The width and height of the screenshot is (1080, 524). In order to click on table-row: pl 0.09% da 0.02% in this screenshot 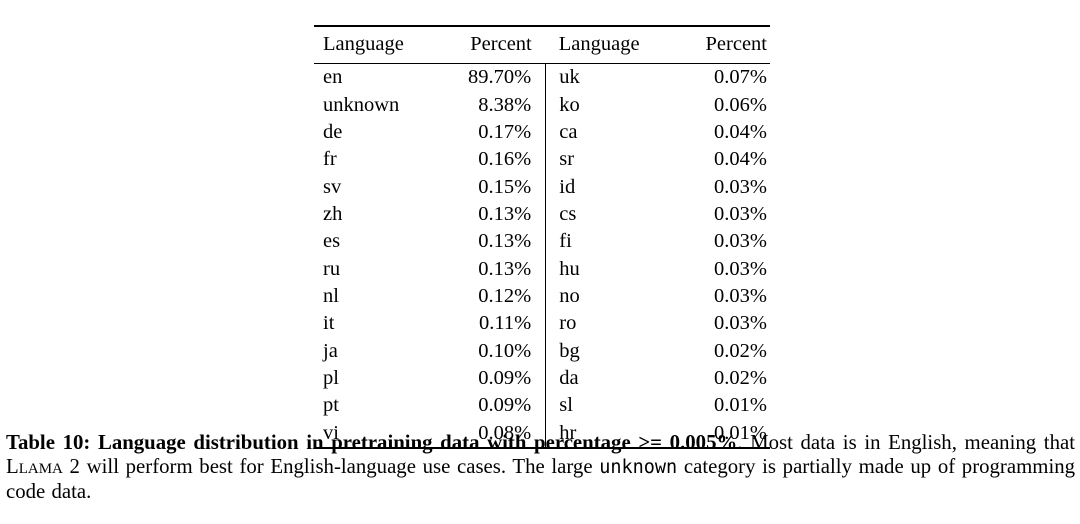, I will do `click(542, 379)`.